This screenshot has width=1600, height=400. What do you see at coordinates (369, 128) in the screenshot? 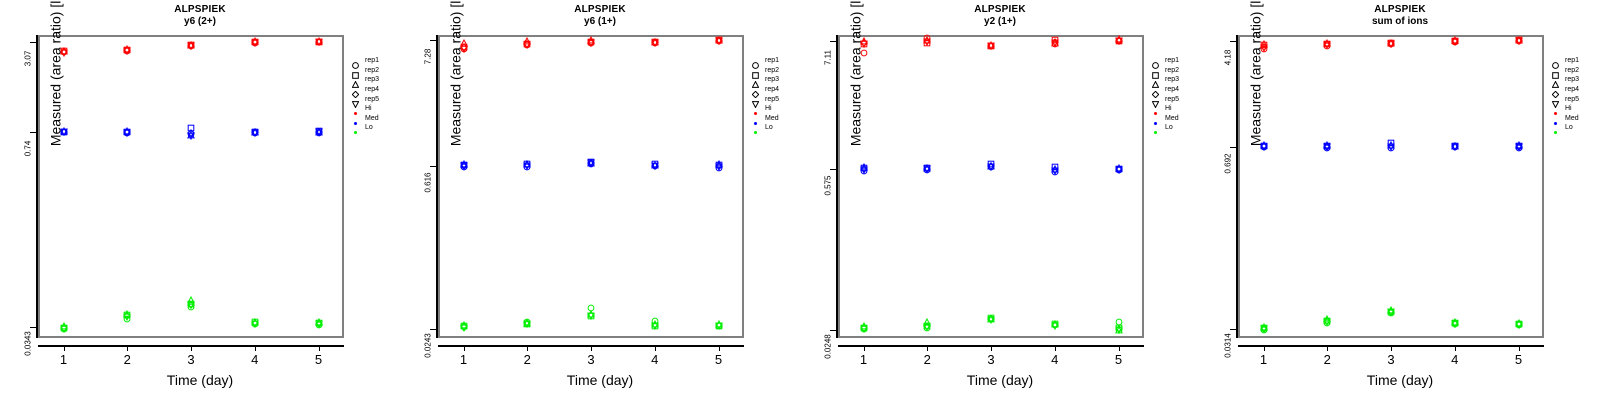
I see `legend-item-label: Lo` at bounding box center [369, 128].